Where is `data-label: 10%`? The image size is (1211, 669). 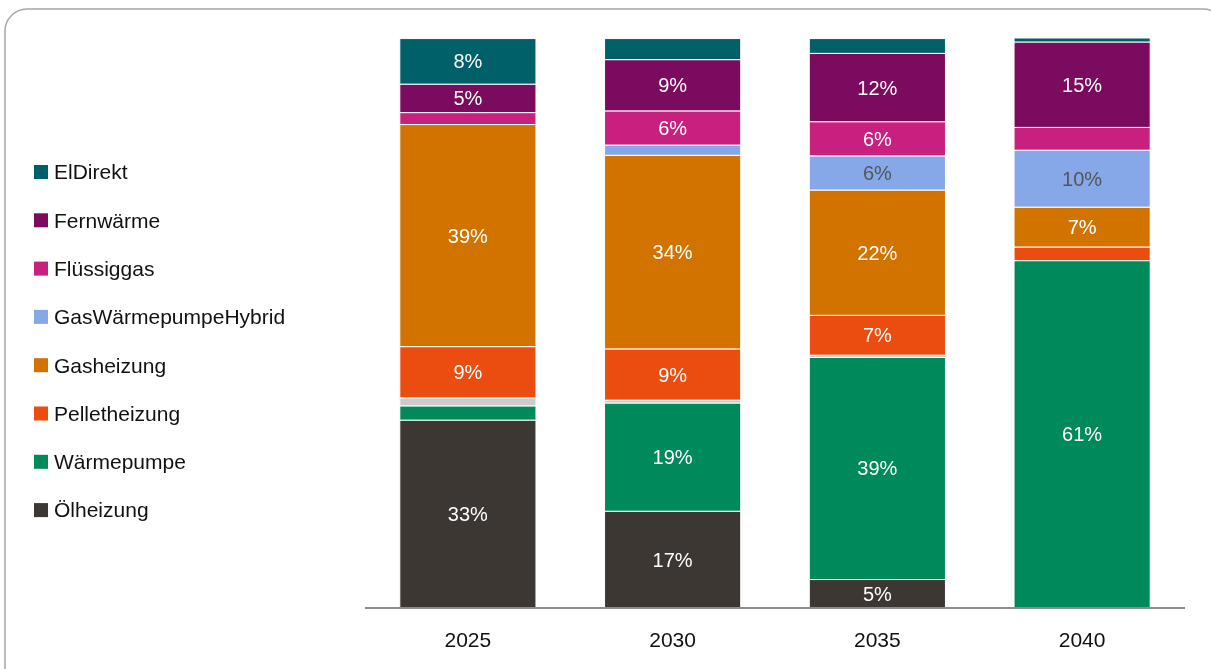 data-label: 10% is located at coordinates (1082, 178).